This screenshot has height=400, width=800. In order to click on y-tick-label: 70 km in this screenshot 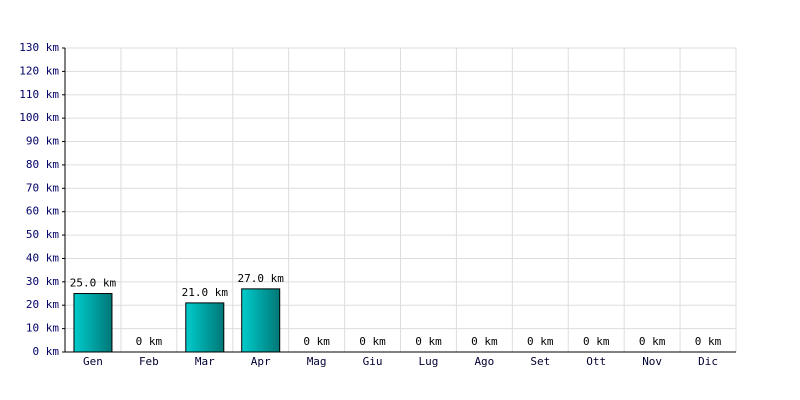, I will do `click(42, 187)`.